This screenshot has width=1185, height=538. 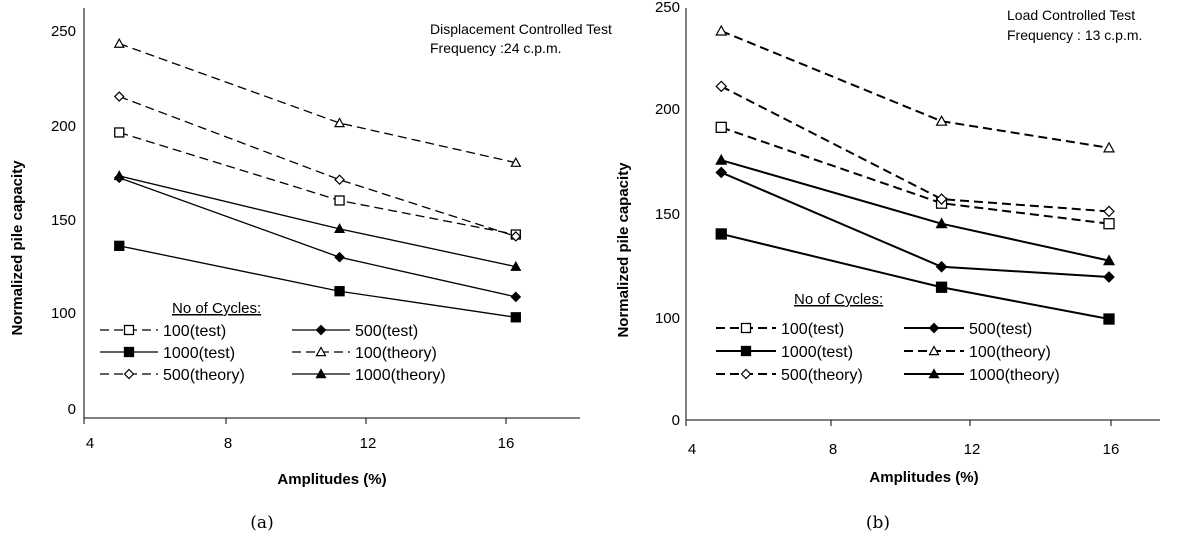 What do you see at coordinates (923, 477) in the screenshot?
I see `chart-b-x-axis-label: Amplitudes (%)` at bounding box center [923, 477].